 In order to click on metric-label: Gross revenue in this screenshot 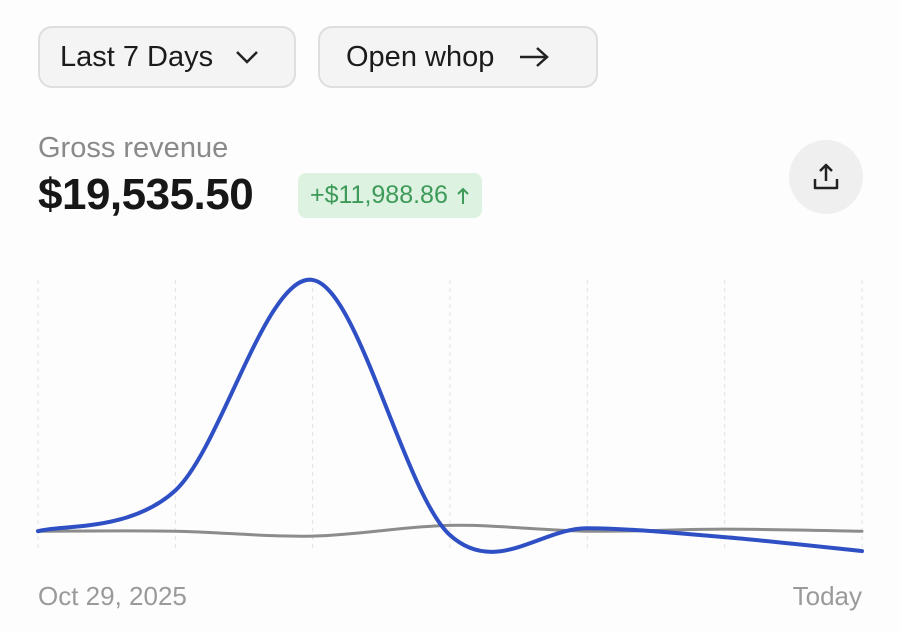, I will do `click(133, 148)`.